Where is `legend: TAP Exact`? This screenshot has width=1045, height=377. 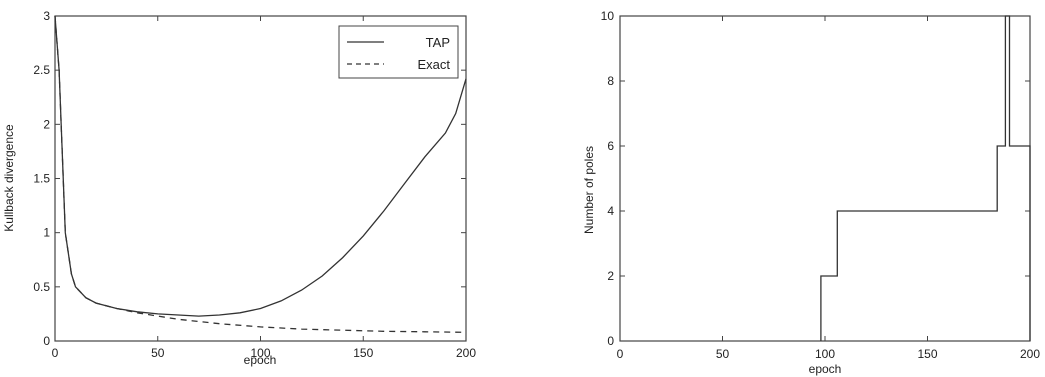
legend: TAP Exact is located at coordinates (398, 52).